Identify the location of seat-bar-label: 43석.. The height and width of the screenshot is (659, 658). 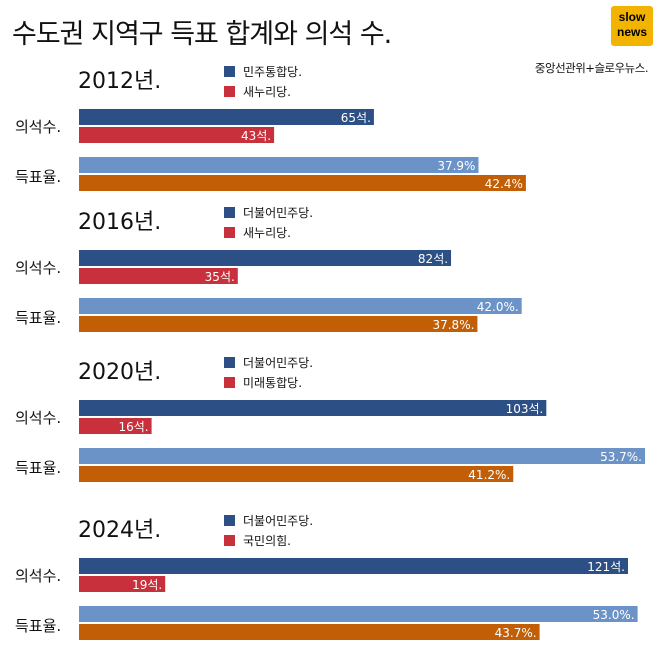
(256, 136).